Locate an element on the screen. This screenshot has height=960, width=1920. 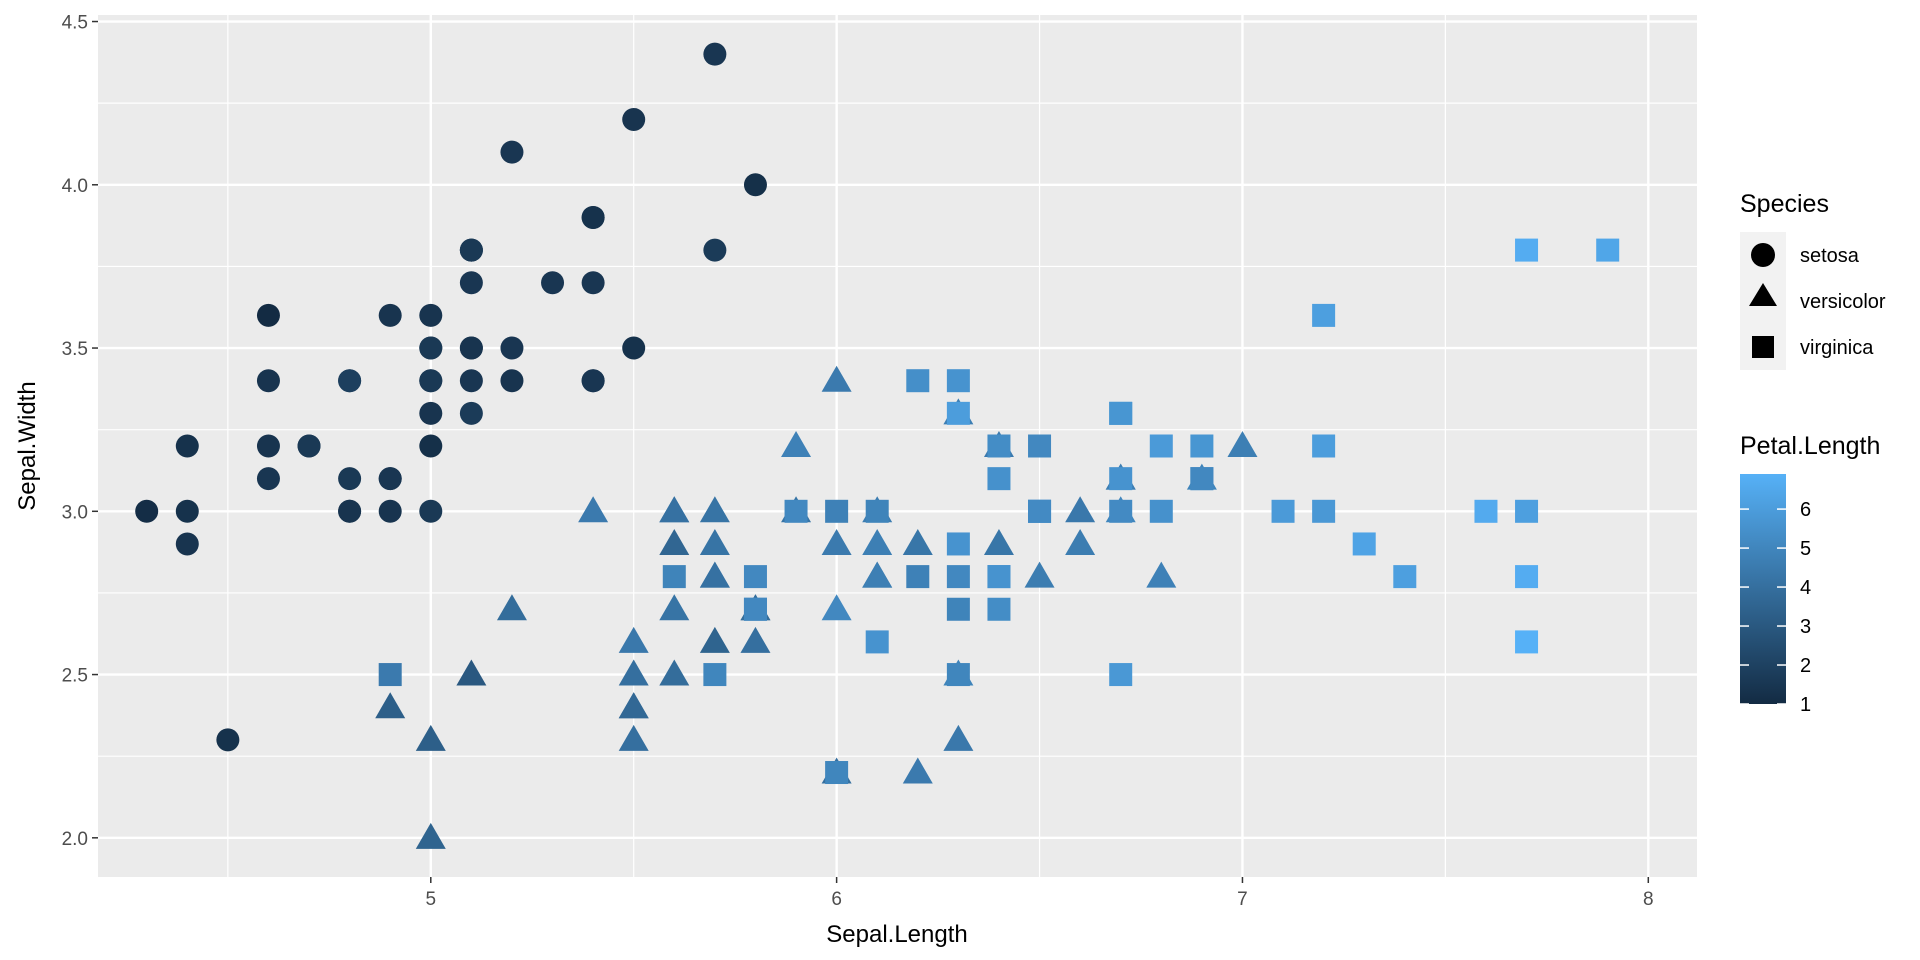
x-tick-label: 8 is located at coordinates (1648, 899).